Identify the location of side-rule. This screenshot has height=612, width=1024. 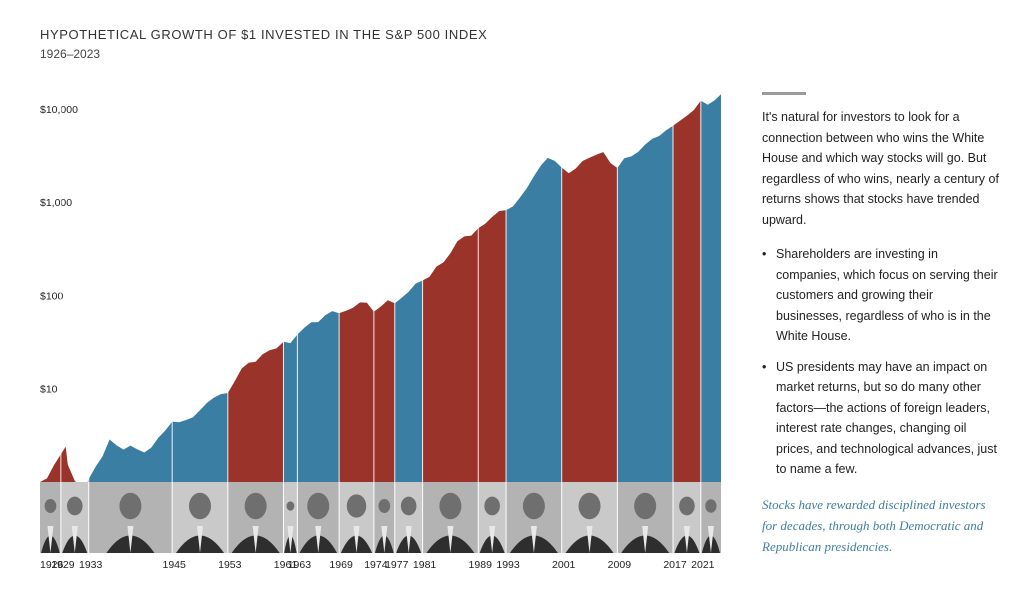
(784, 93).